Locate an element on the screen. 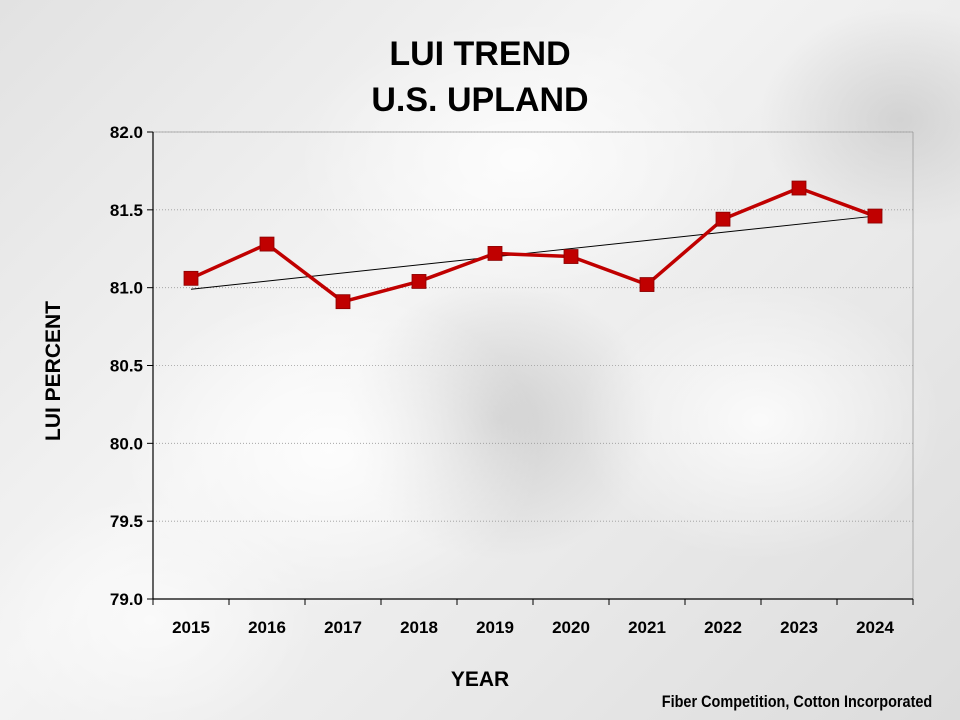 The image size is (960, 720). y-tick-label: 79.5 is located at coordinates (126, 521).